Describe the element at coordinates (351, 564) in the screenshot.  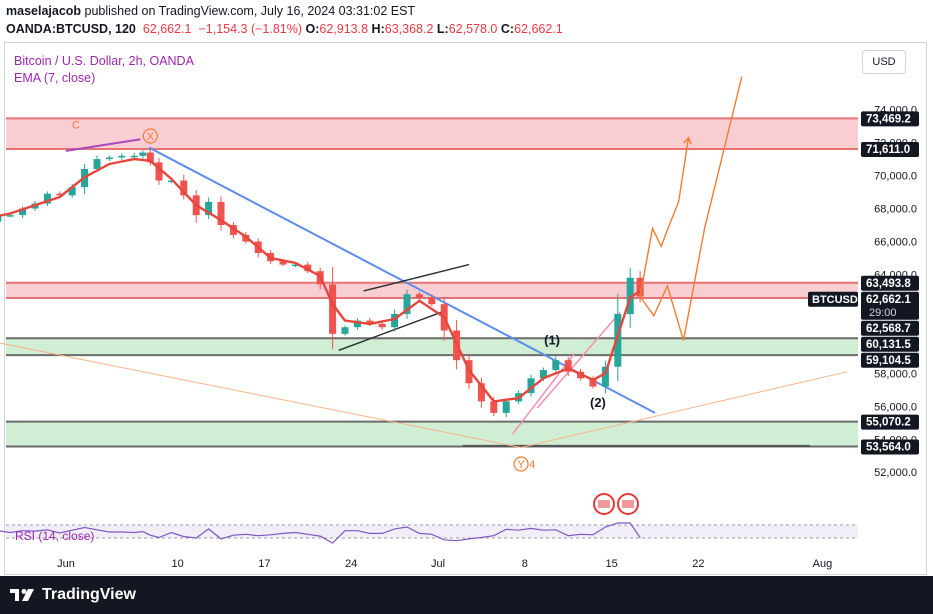
I see `x-tick-label: 24` at that location.